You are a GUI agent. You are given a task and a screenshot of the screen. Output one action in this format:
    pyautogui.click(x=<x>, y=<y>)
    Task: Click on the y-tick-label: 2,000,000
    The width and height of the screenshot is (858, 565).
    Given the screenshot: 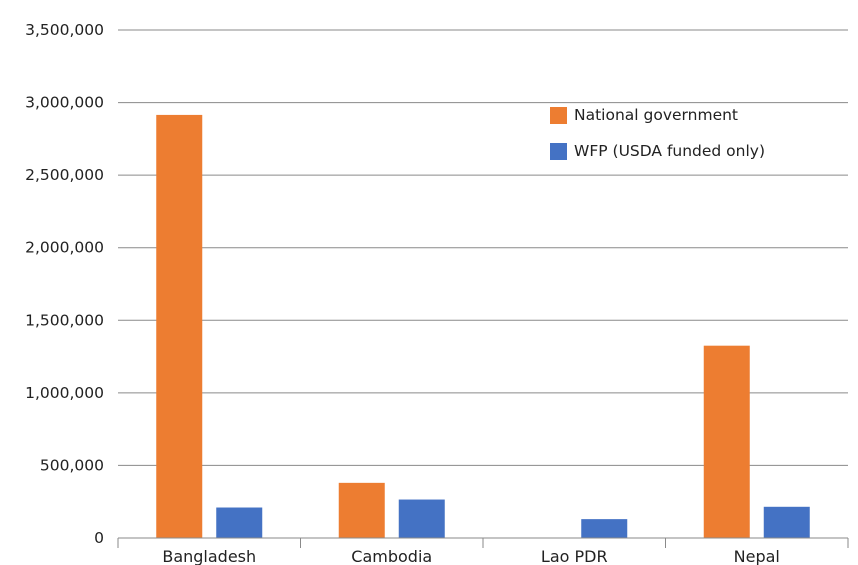 What is the action you would take?
    pyautogui.click(x=64, y=248)
    